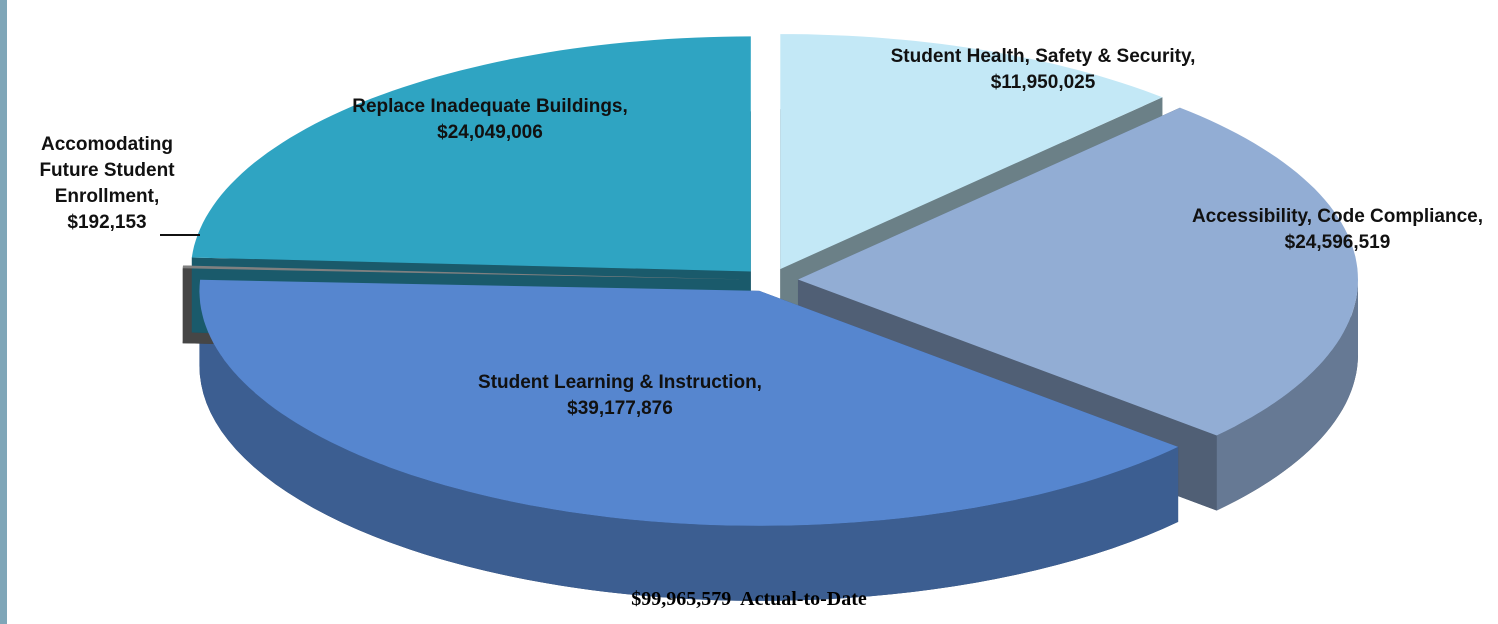  I want to click on value-label: $24,596,519, so click(1337, 242).